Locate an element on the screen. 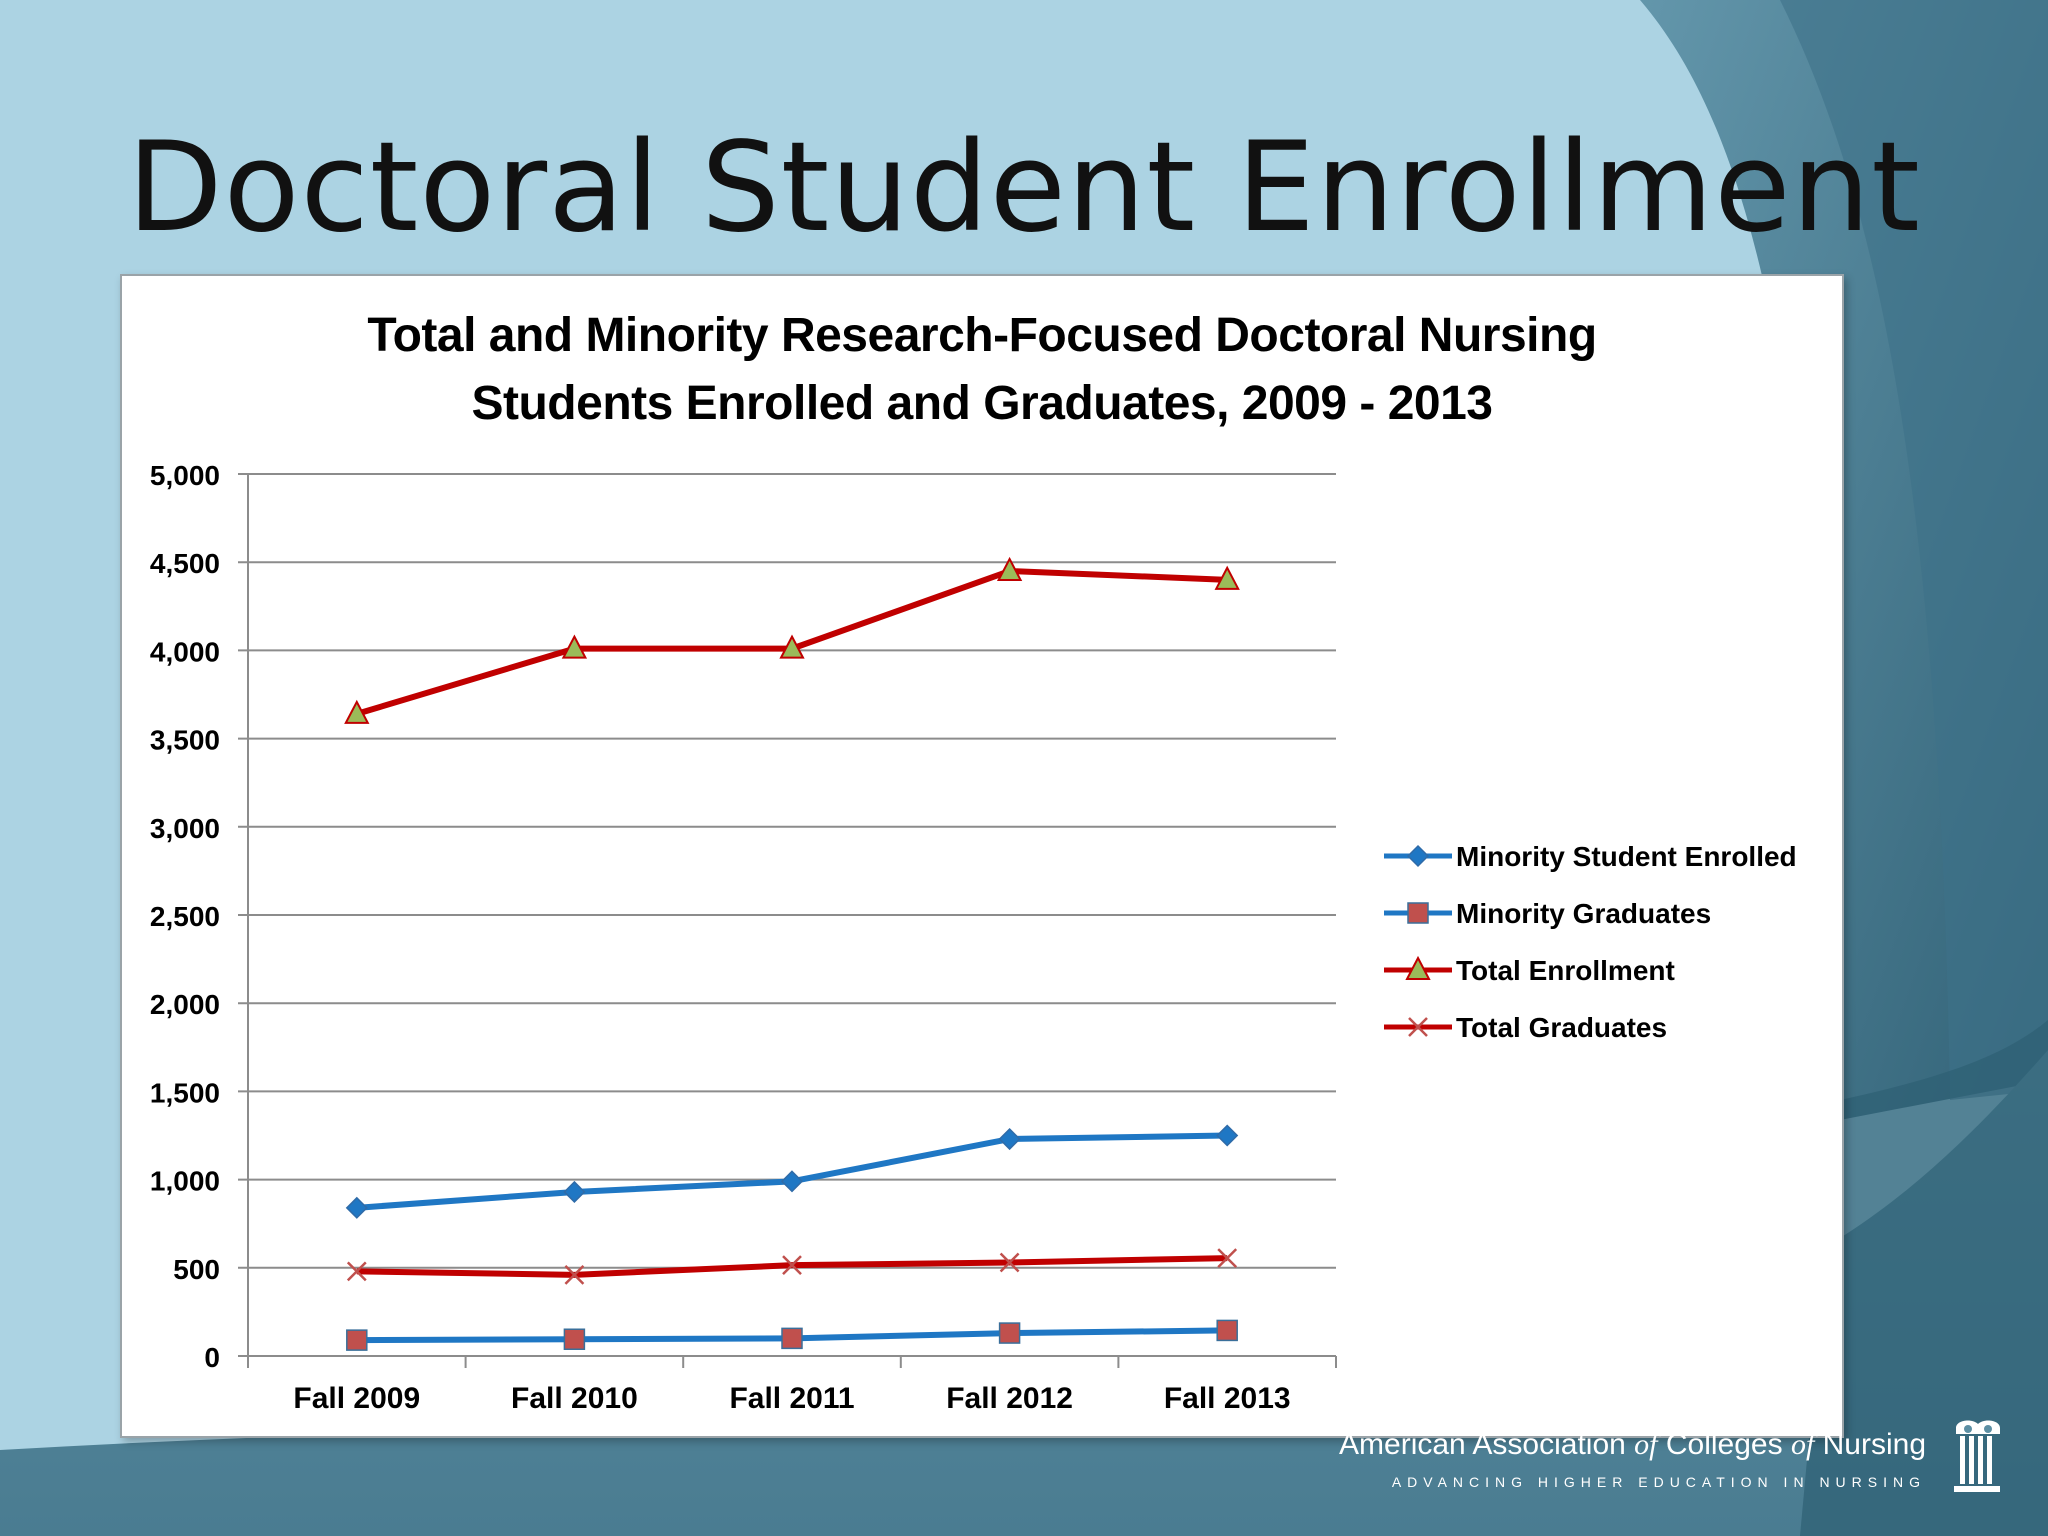 The height and width of the screenshot is (1536, 2048). org-tagline: ADVANCING HIGHER EDUCATION IN NURSING is located at coordinates (1658, 1482).